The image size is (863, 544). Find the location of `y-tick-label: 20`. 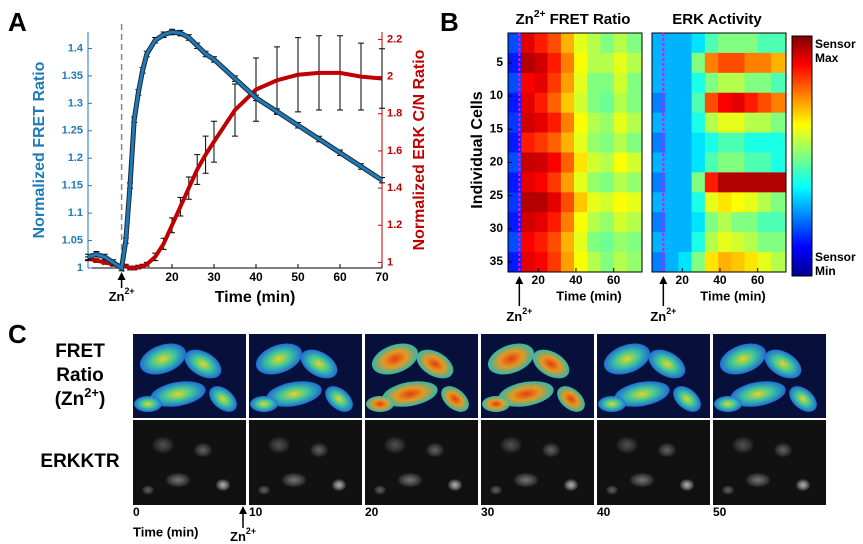

y-tick-label: 20 is located at coordinates (497, 162).